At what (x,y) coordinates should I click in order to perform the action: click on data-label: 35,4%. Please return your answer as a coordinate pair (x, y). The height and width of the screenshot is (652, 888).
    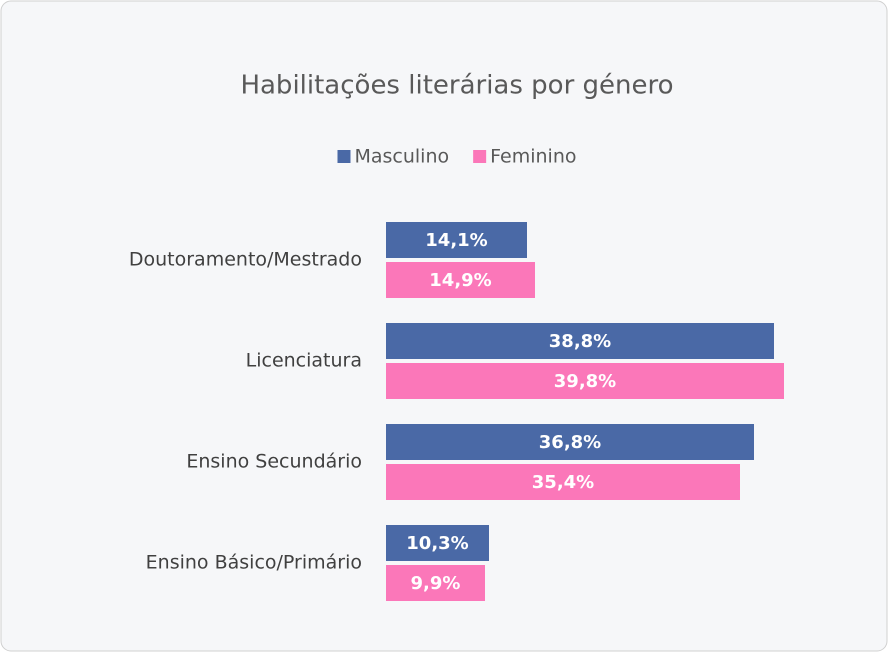
    Looking at the image, I should click on (563, 482).